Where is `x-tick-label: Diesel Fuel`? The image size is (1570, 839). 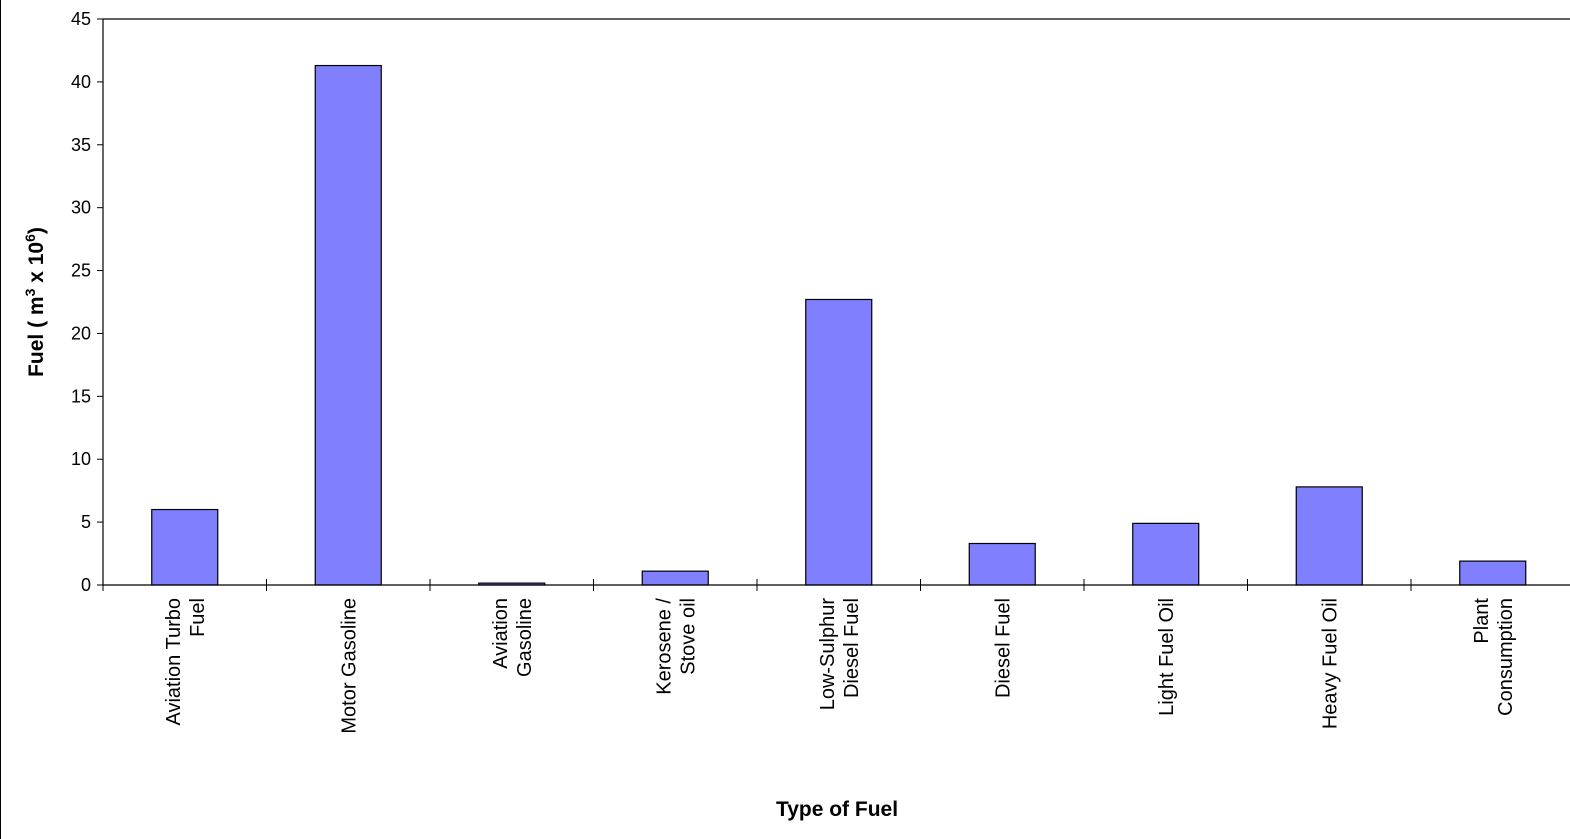
x-tick-label: Diesel Fuel is located at coordinates (1003, 648).